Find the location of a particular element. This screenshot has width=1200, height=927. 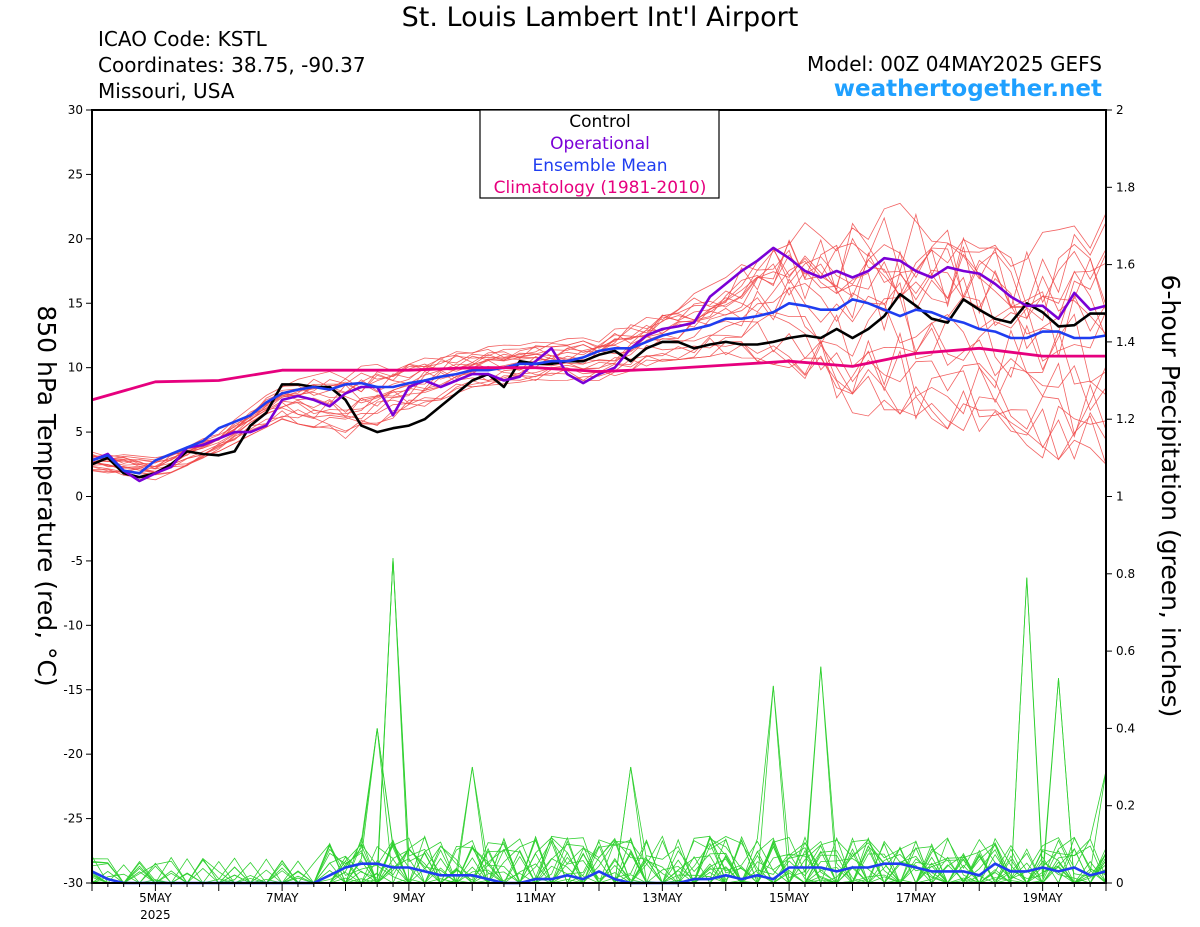

x-tick-label: 13MAY is located at coordinates (662, 898).